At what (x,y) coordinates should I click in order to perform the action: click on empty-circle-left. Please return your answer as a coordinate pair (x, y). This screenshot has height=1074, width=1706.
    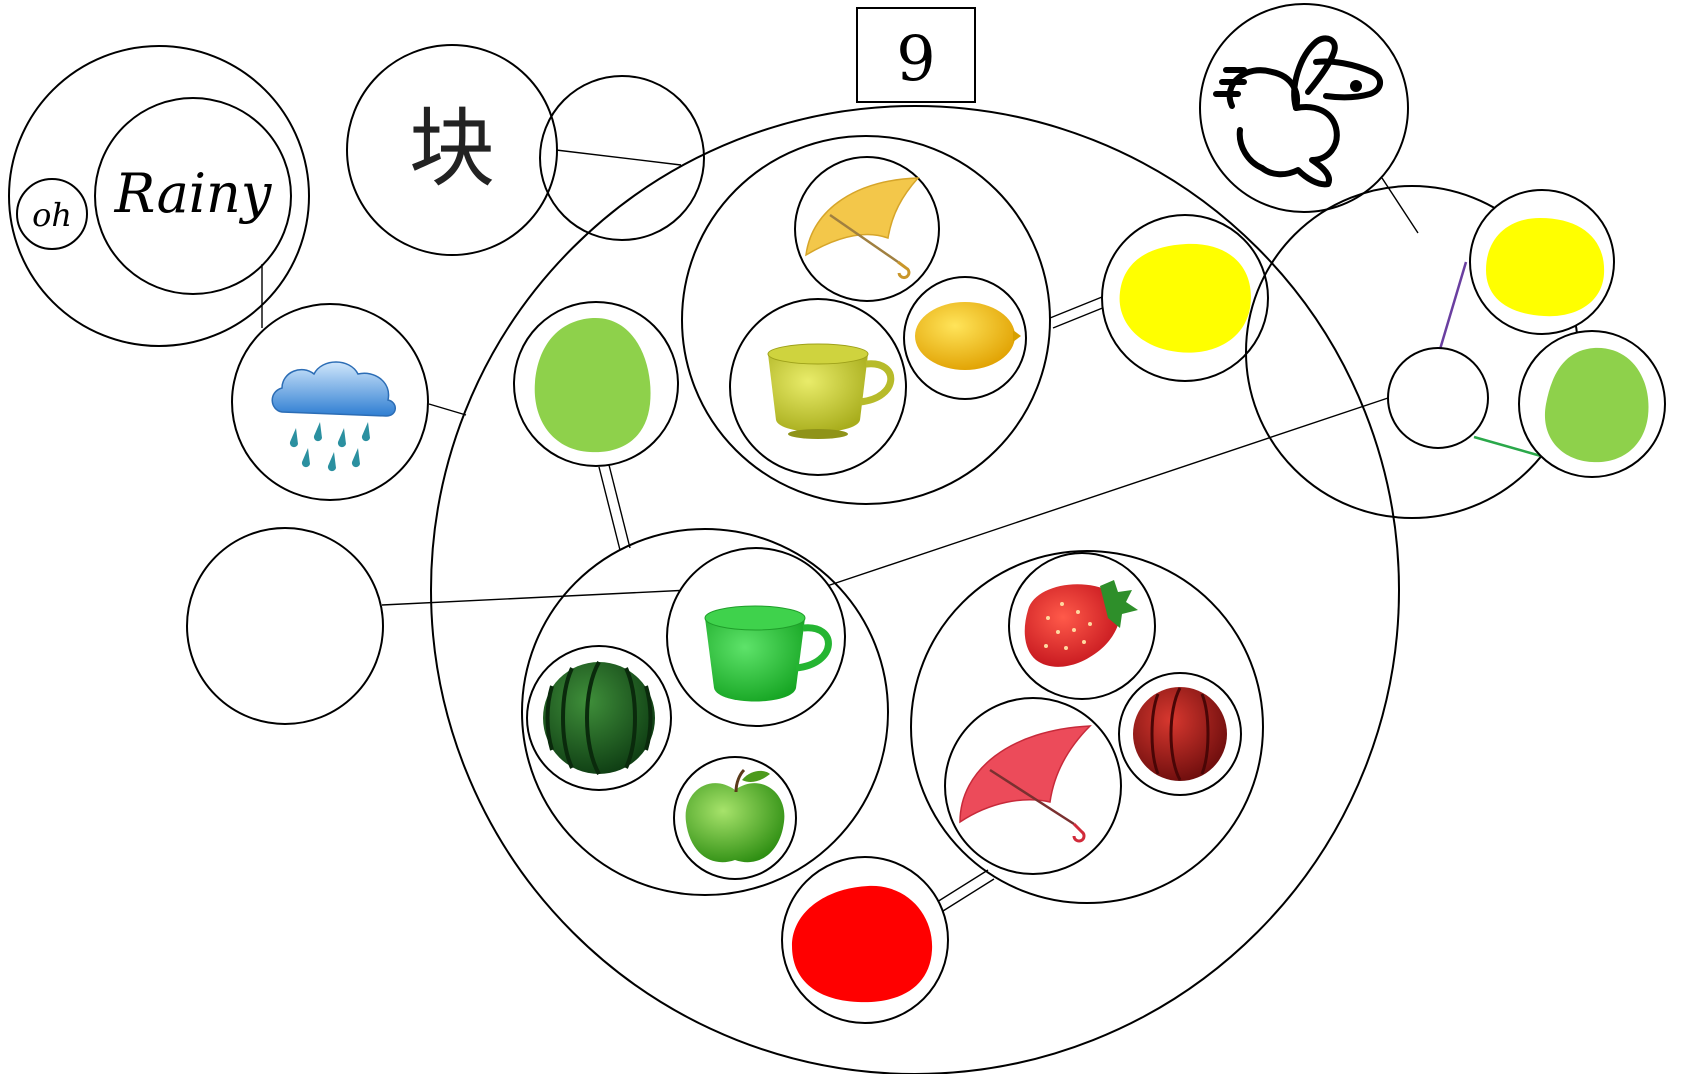
    Looking at the image, I should click on (285, 626).